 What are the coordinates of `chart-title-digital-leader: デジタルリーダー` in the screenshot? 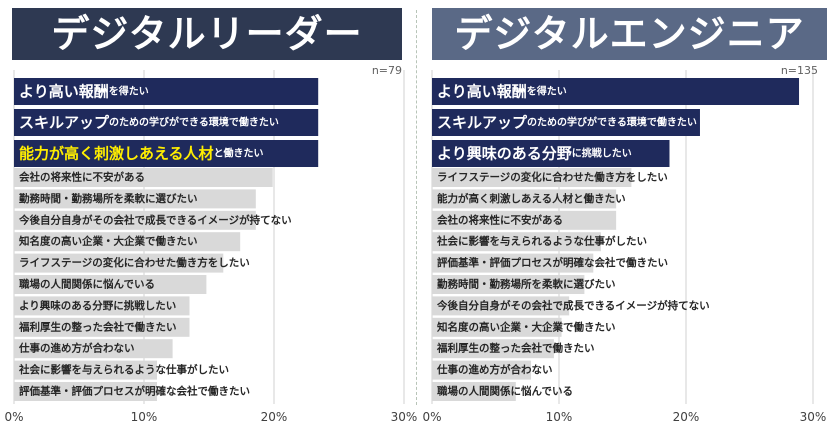 It's located at (207, 34).